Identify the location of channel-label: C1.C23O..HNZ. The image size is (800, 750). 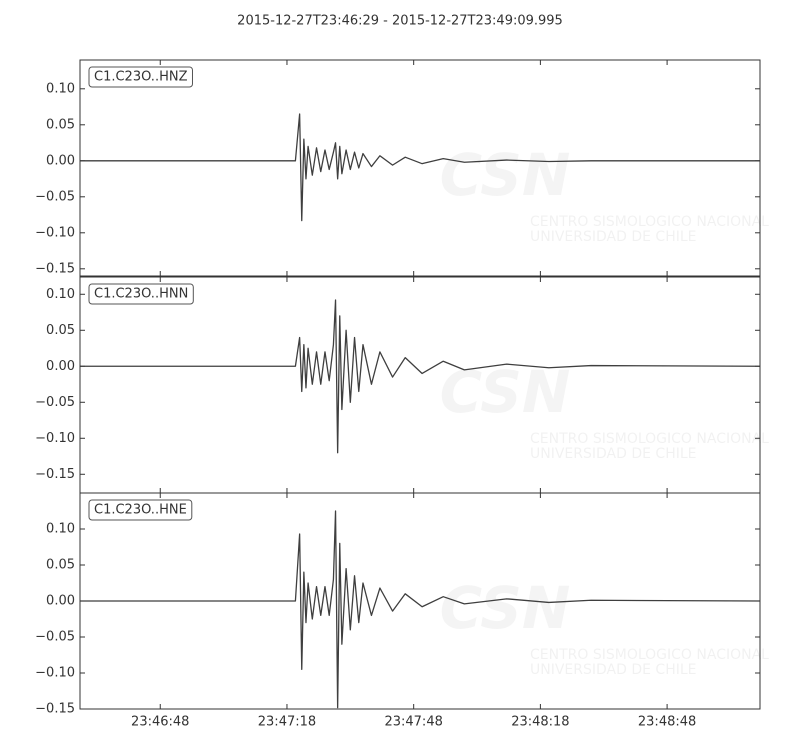
(141, 77).